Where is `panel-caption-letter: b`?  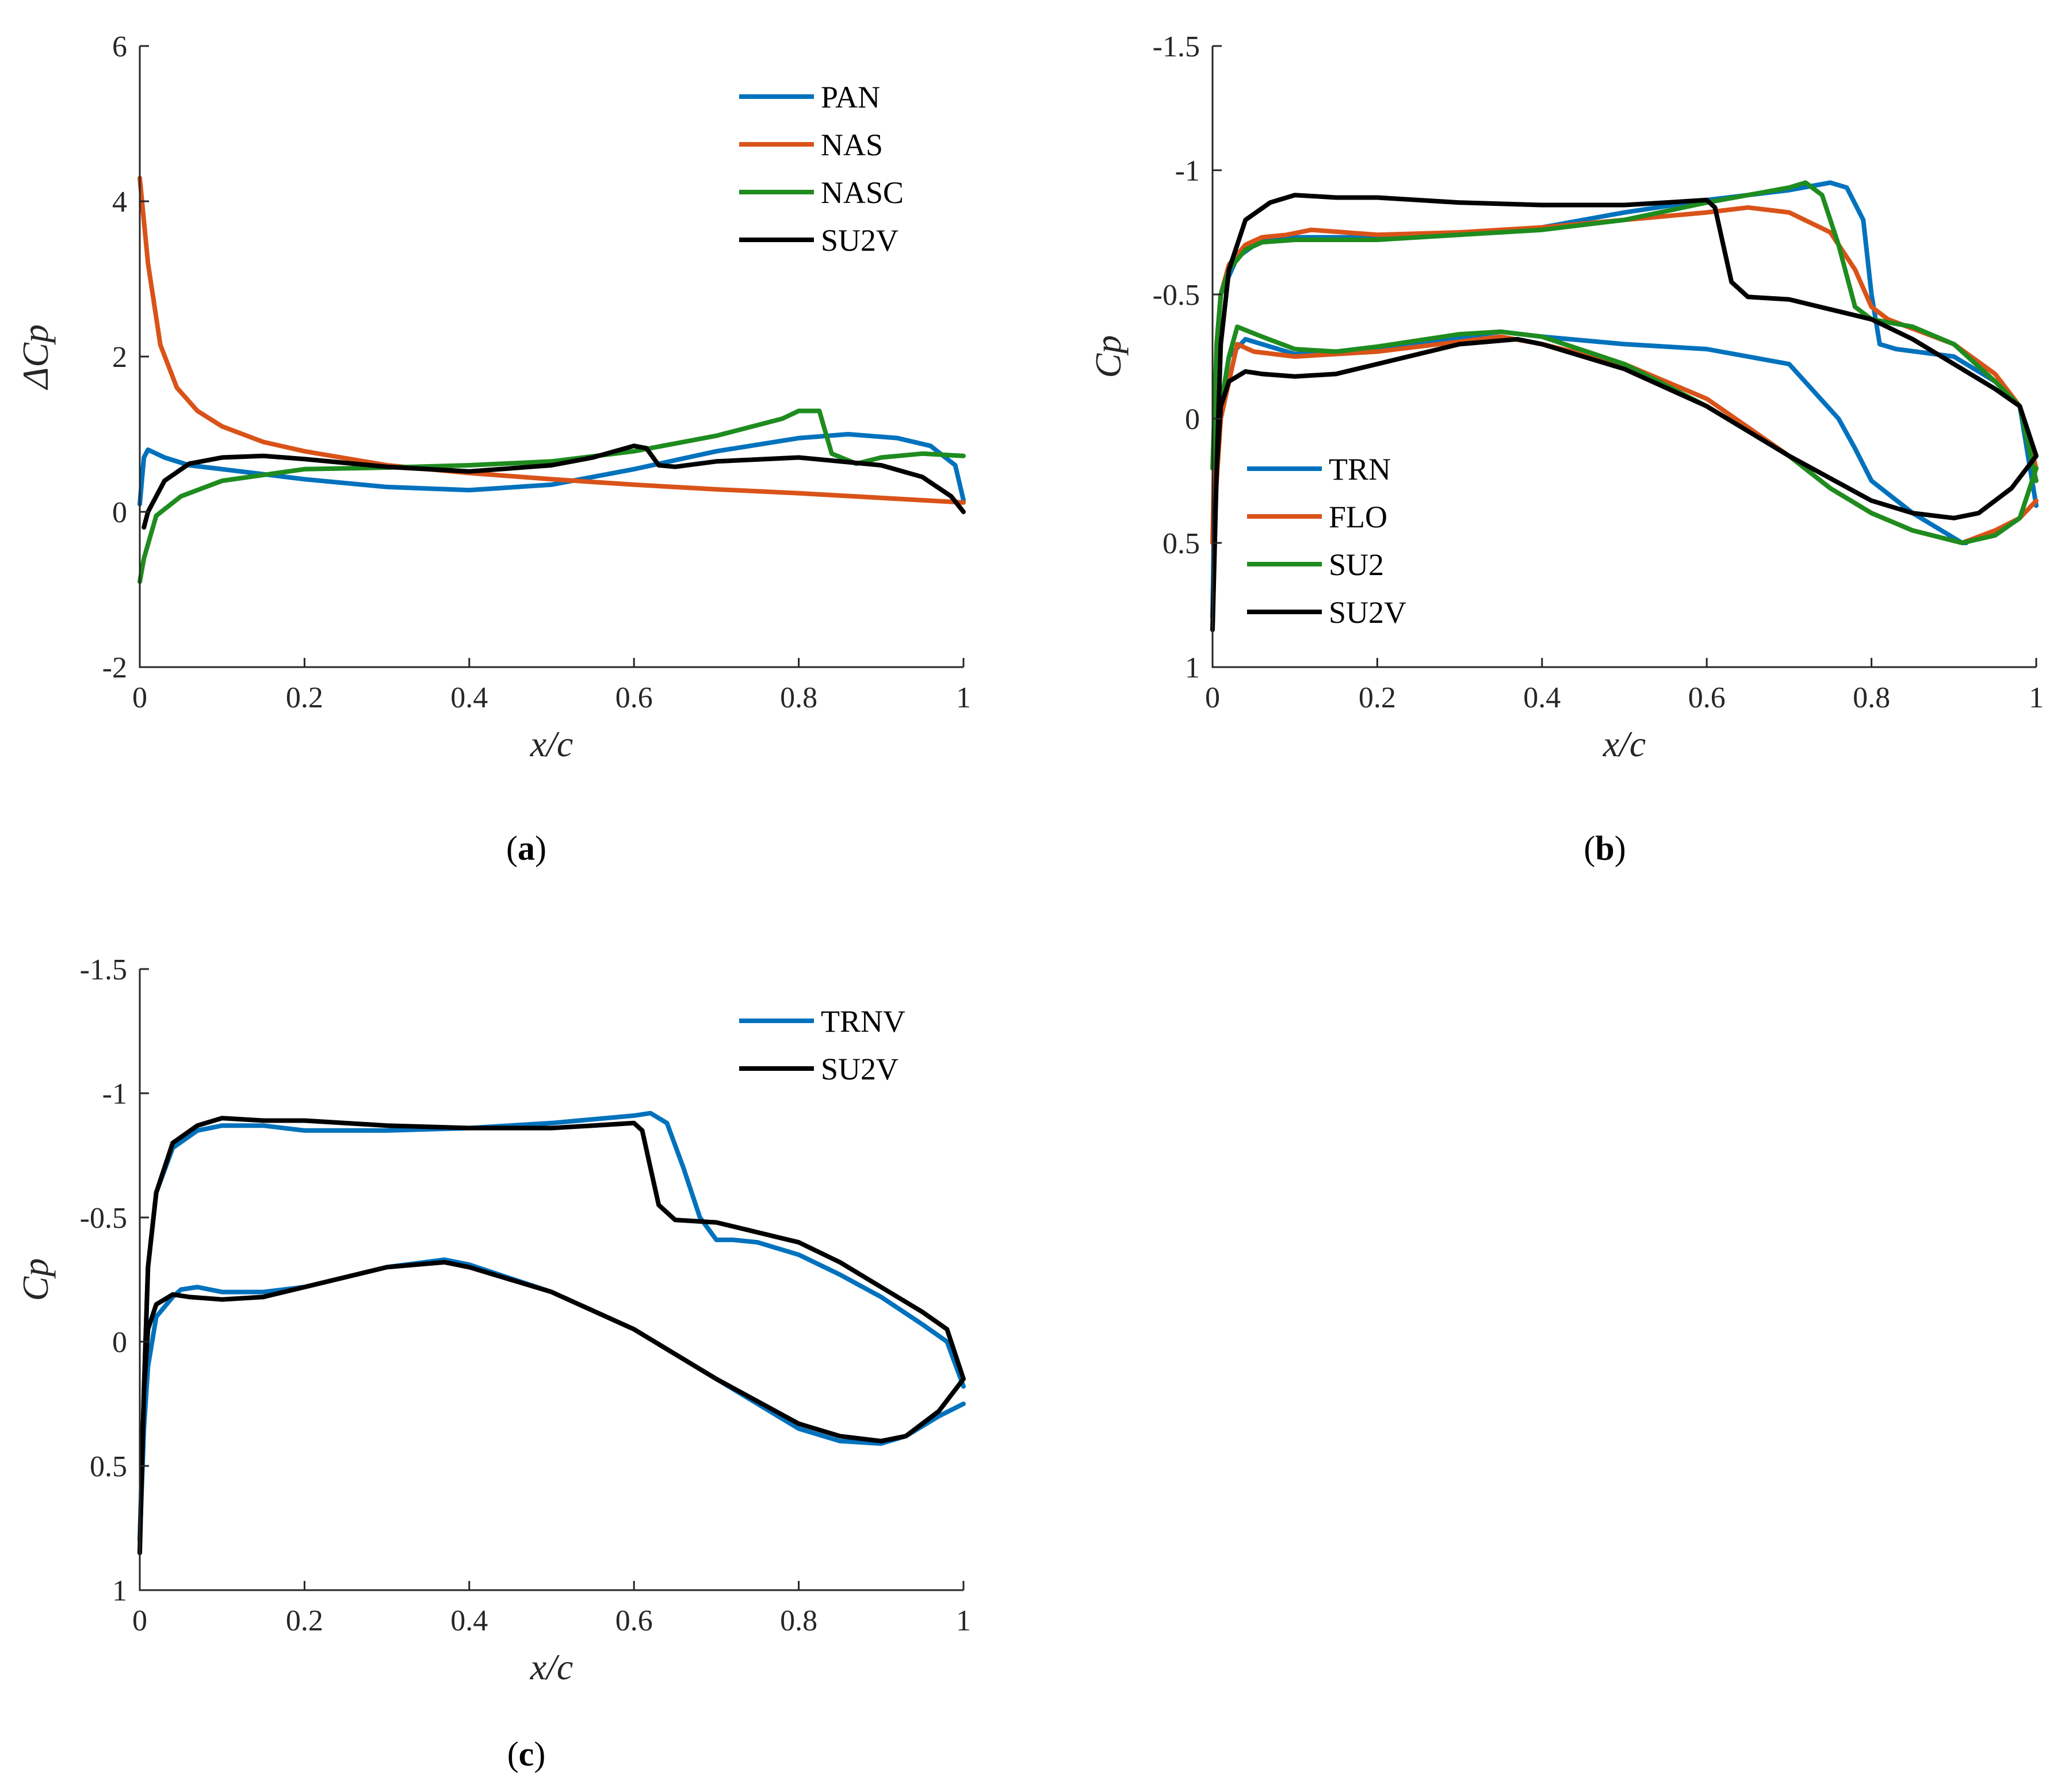 panel-caption-letter: b is located at coordinates (1604, 848).